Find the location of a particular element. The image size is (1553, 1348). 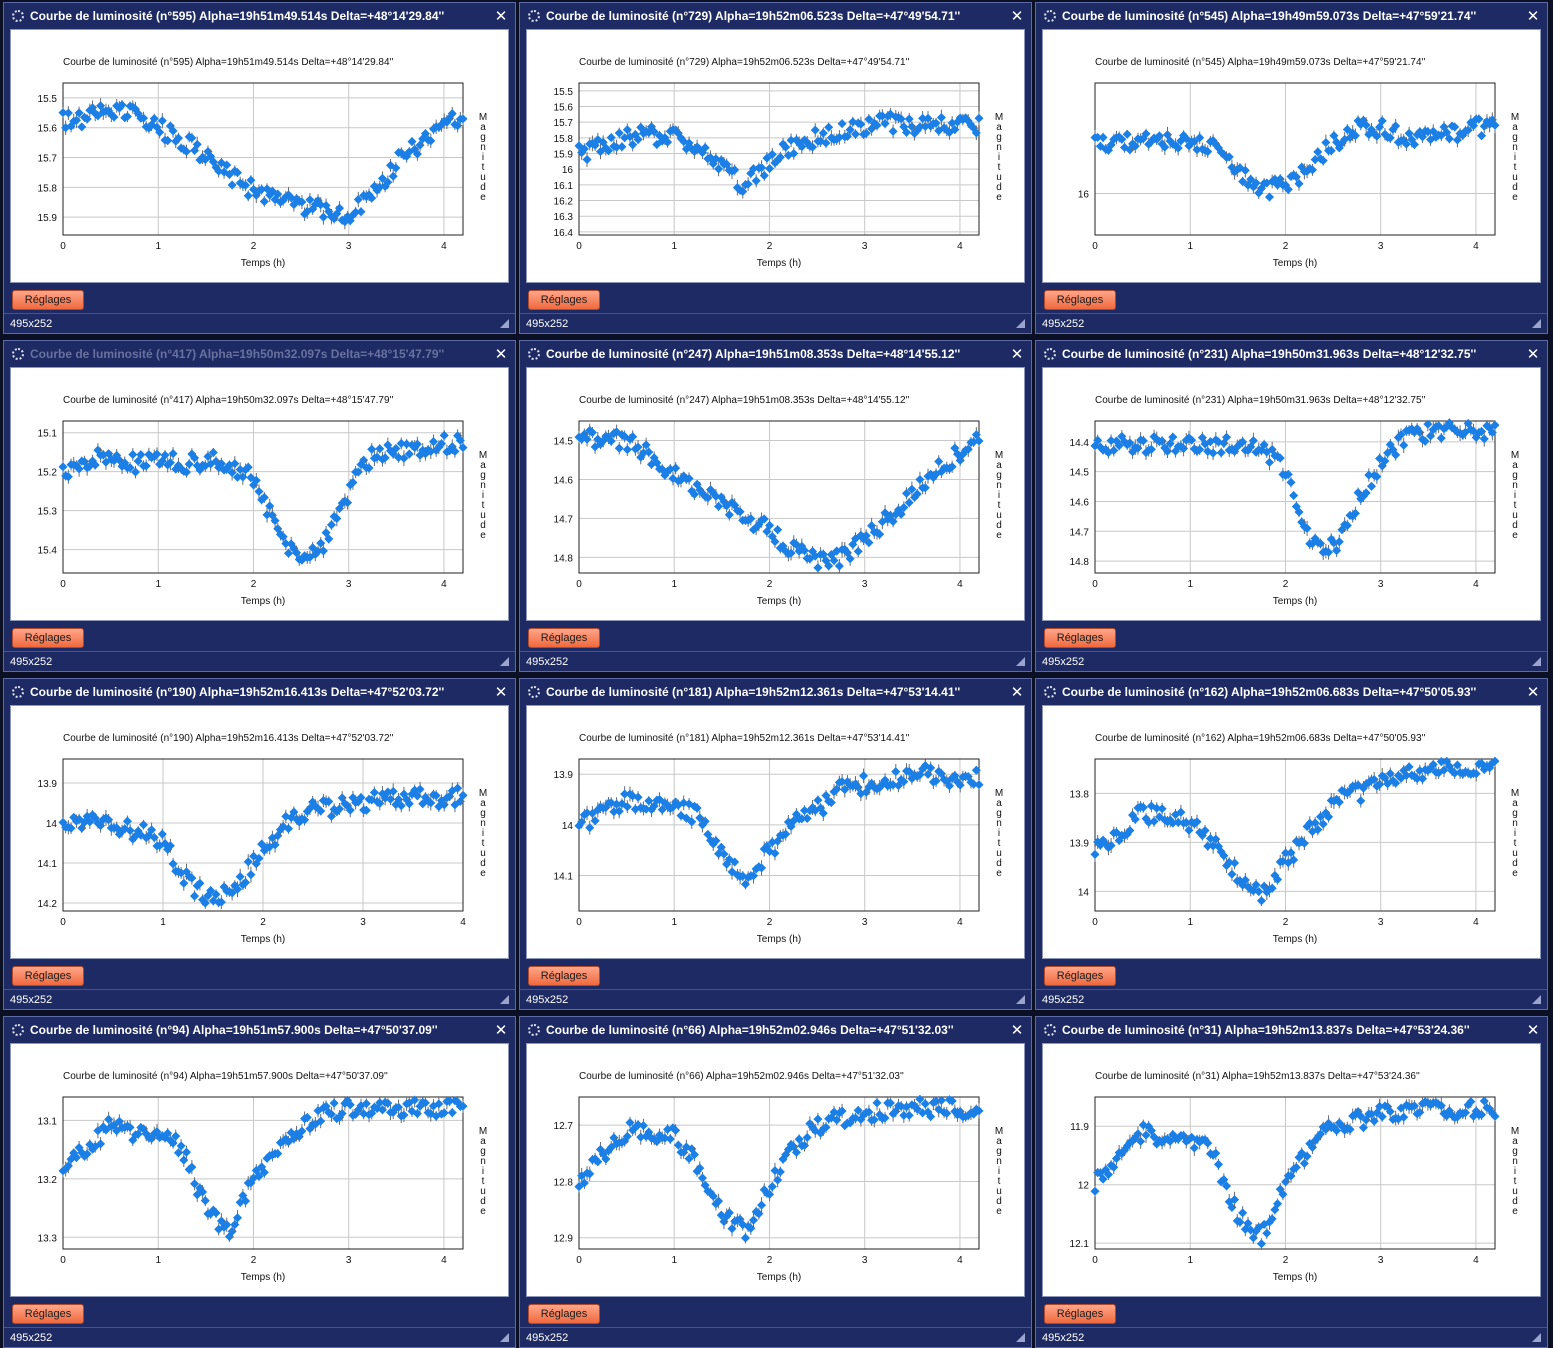

y-axis-label-letter: d is located at coordinates (999, 863).